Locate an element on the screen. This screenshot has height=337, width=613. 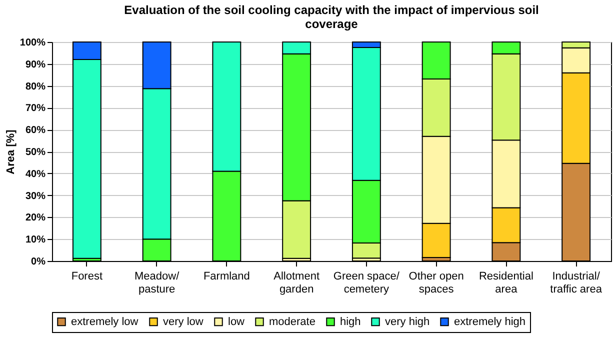
x-tick-label: Industrial/ traffic area is located at coordinates (576, 283).